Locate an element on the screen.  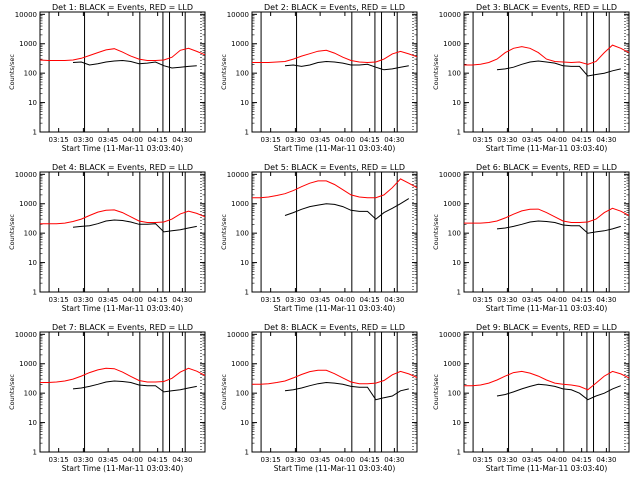
plot-title: Det 7: BLACK = Events, RED = LLD is located at coordinates (122, 327).